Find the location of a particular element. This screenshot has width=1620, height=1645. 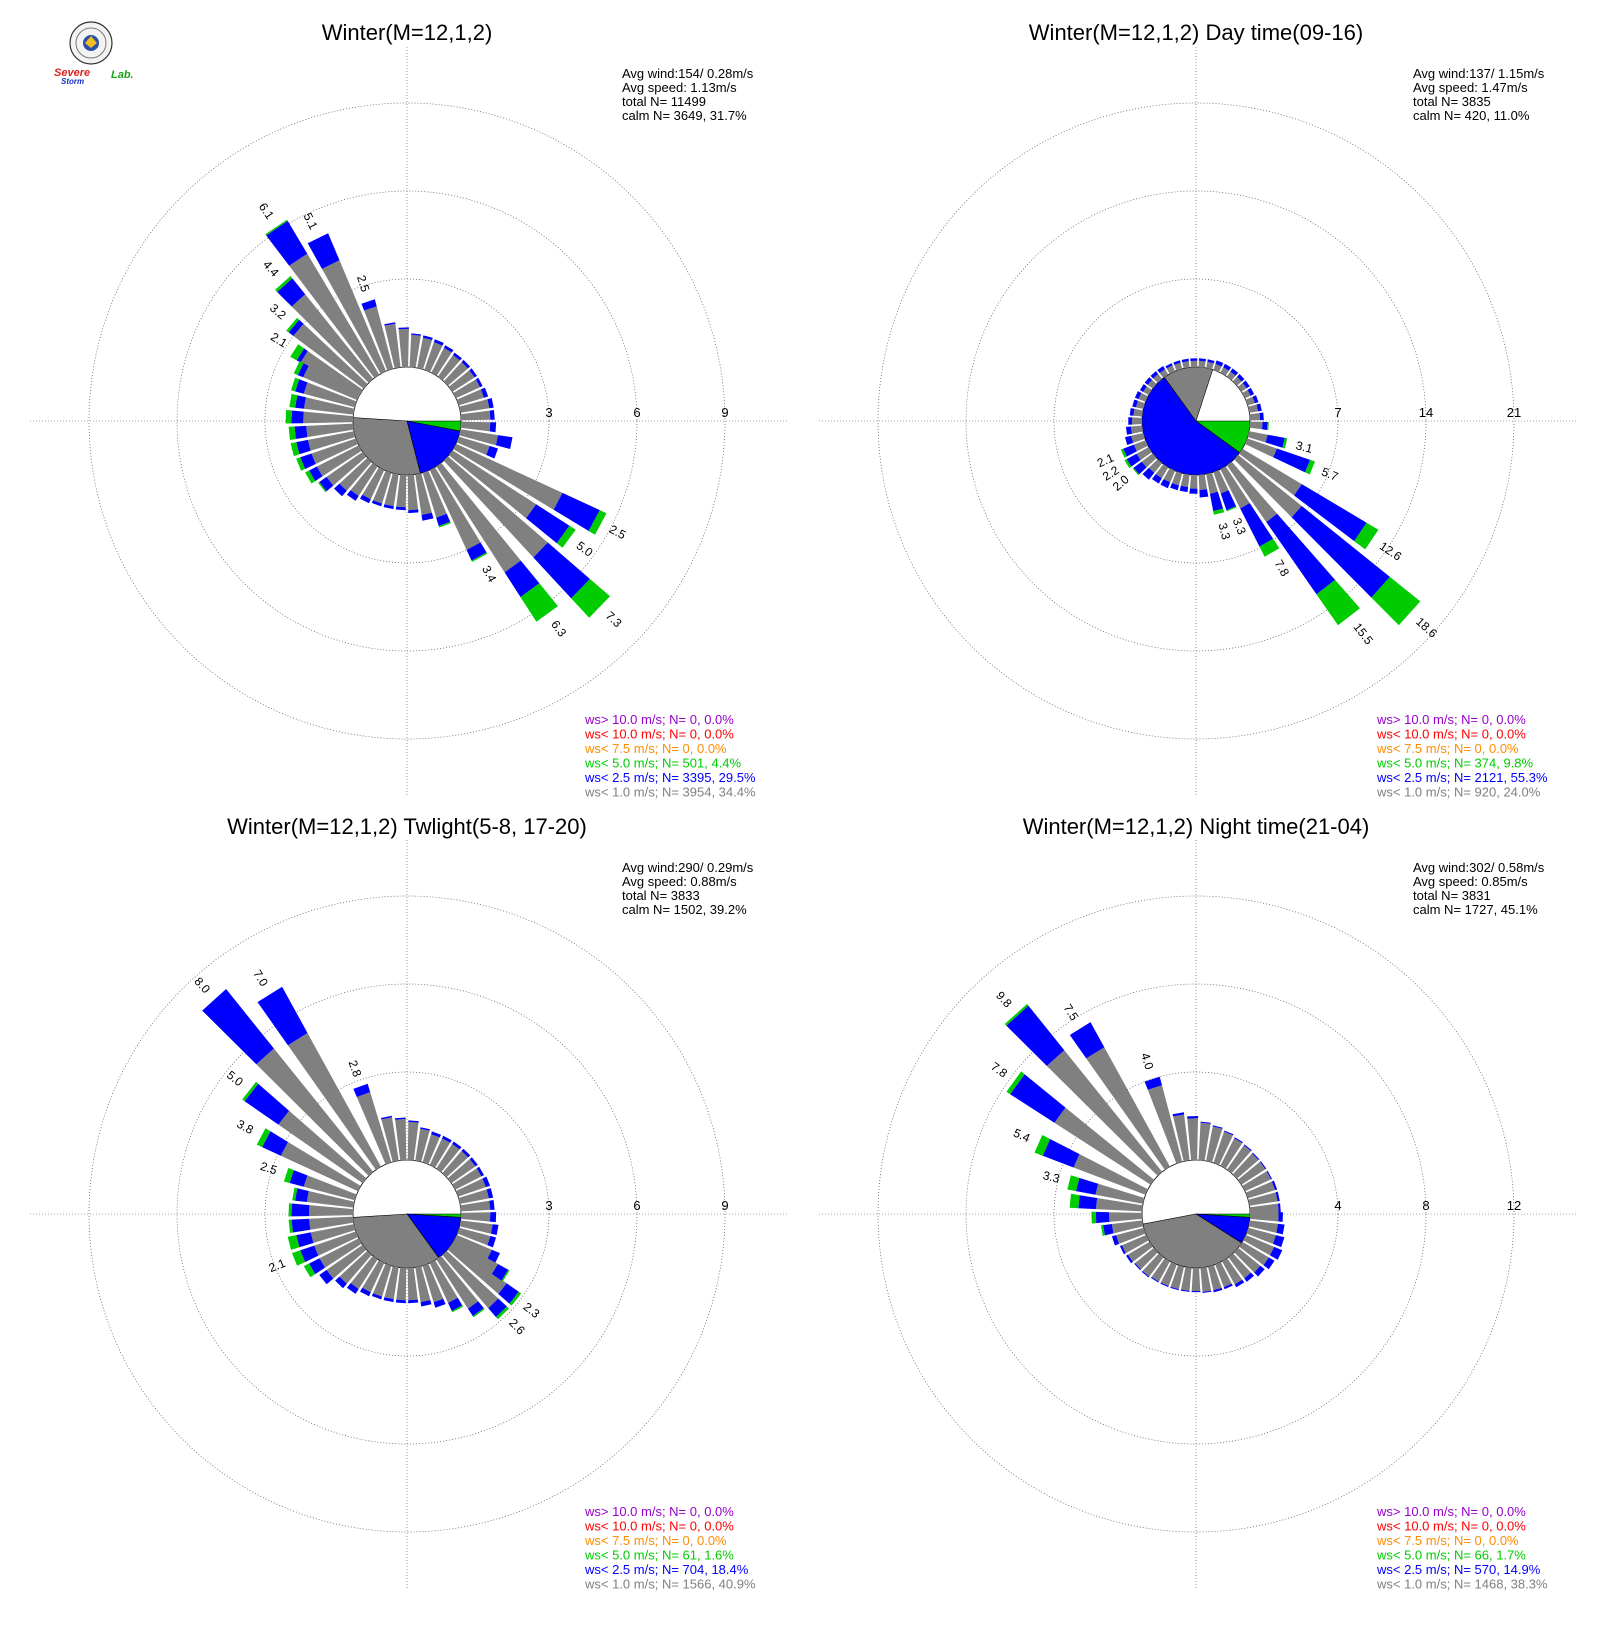

logo-seal-ring is located at coordinates (91, 43).